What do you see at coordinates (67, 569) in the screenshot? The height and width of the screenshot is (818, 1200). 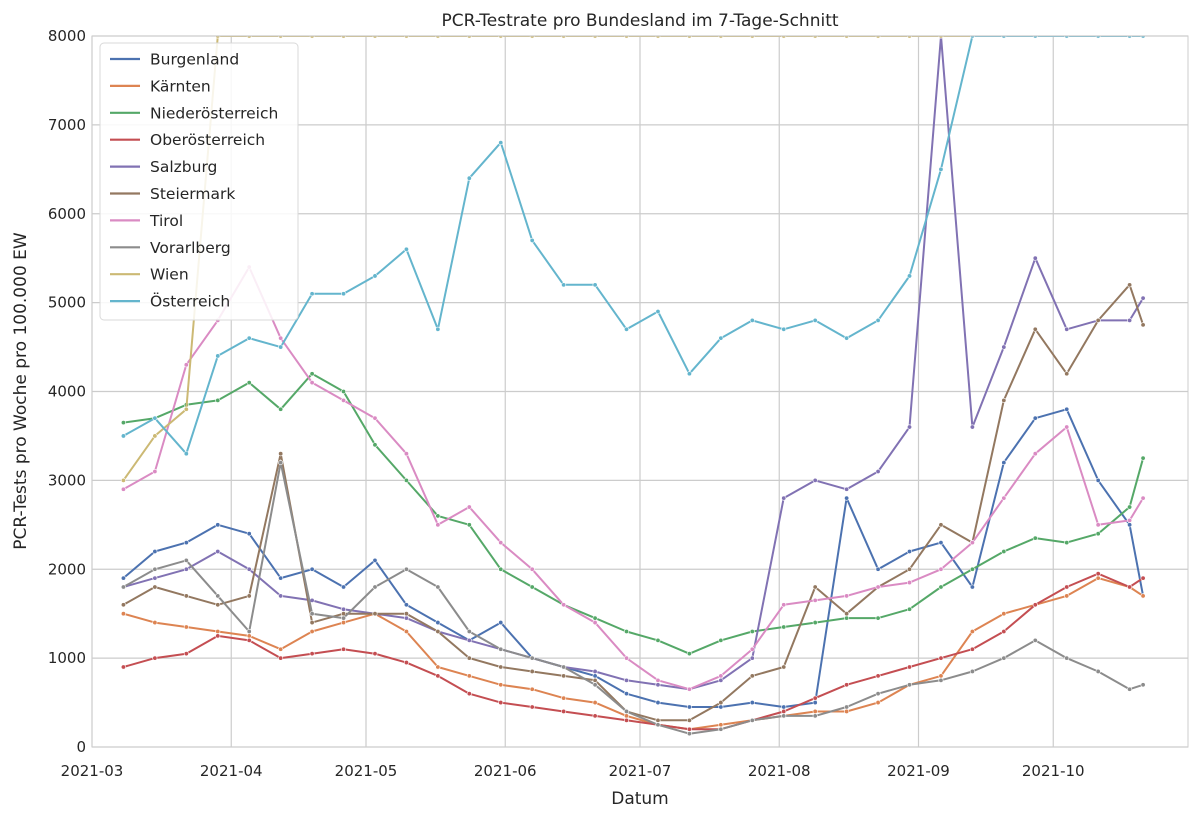 I see `y-tick-label: 2000` at bounding box center [67, 569].